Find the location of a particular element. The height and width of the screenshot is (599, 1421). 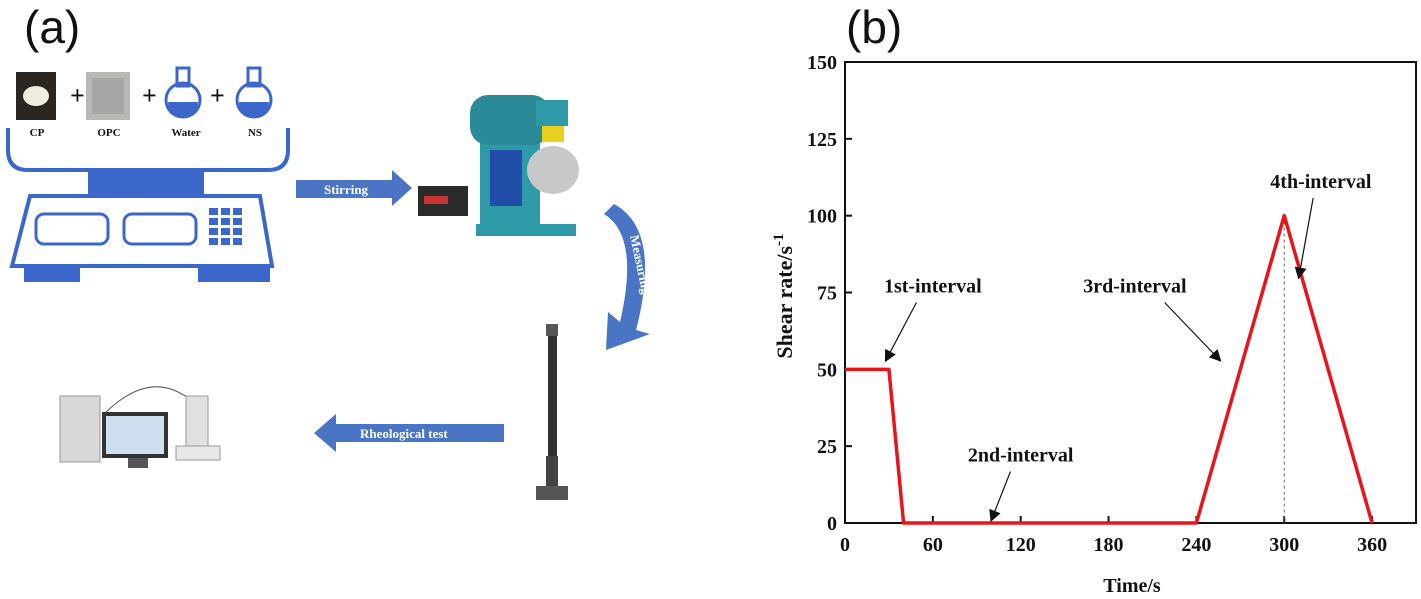

y-tick-label: 25 is located at coordinates (827, 447).